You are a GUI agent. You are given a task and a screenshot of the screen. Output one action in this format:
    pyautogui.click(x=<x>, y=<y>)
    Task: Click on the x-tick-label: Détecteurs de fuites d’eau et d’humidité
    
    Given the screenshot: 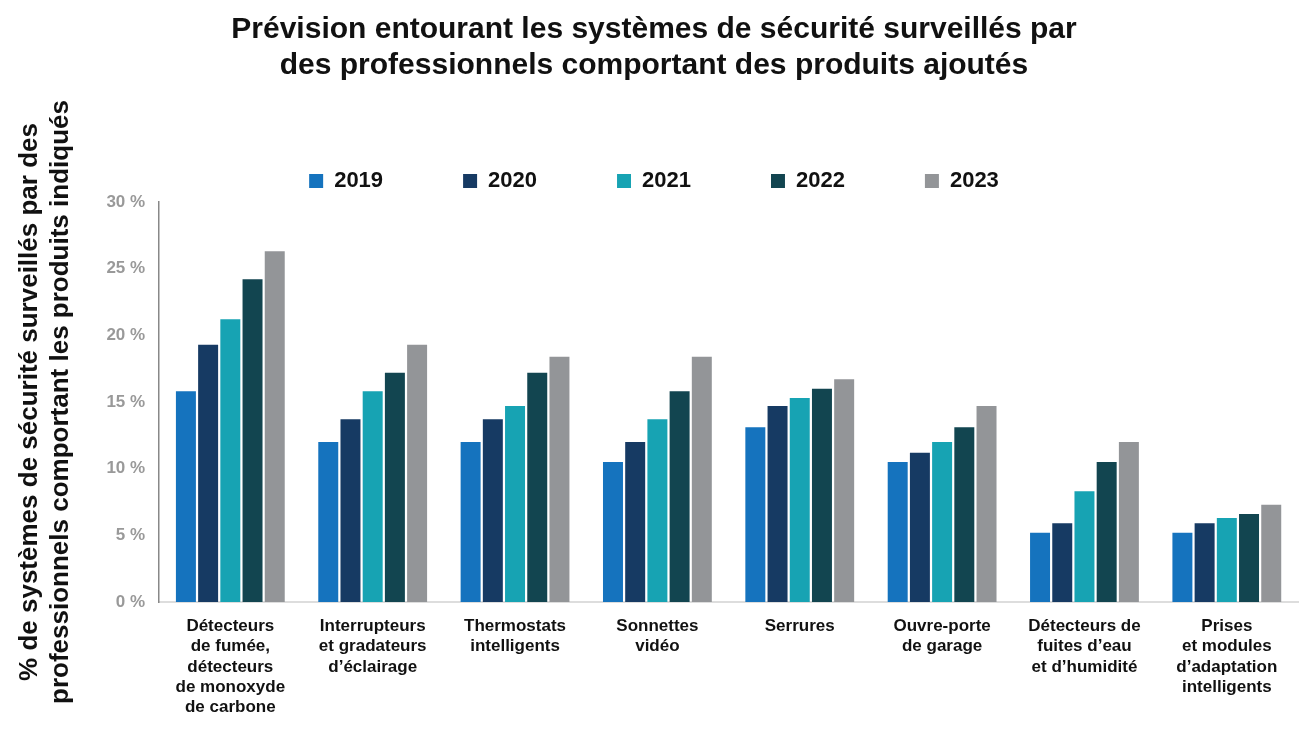 What is the action you would take?
    pyautogui.click(x=1084, y=645)
    